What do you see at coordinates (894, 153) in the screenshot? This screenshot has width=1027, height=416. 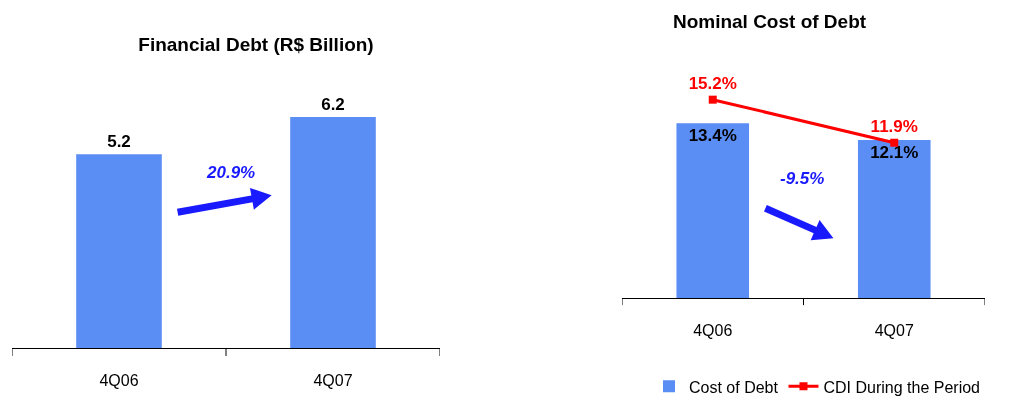 I see `data-label: 12.1%` at bounding box center [894, 153].